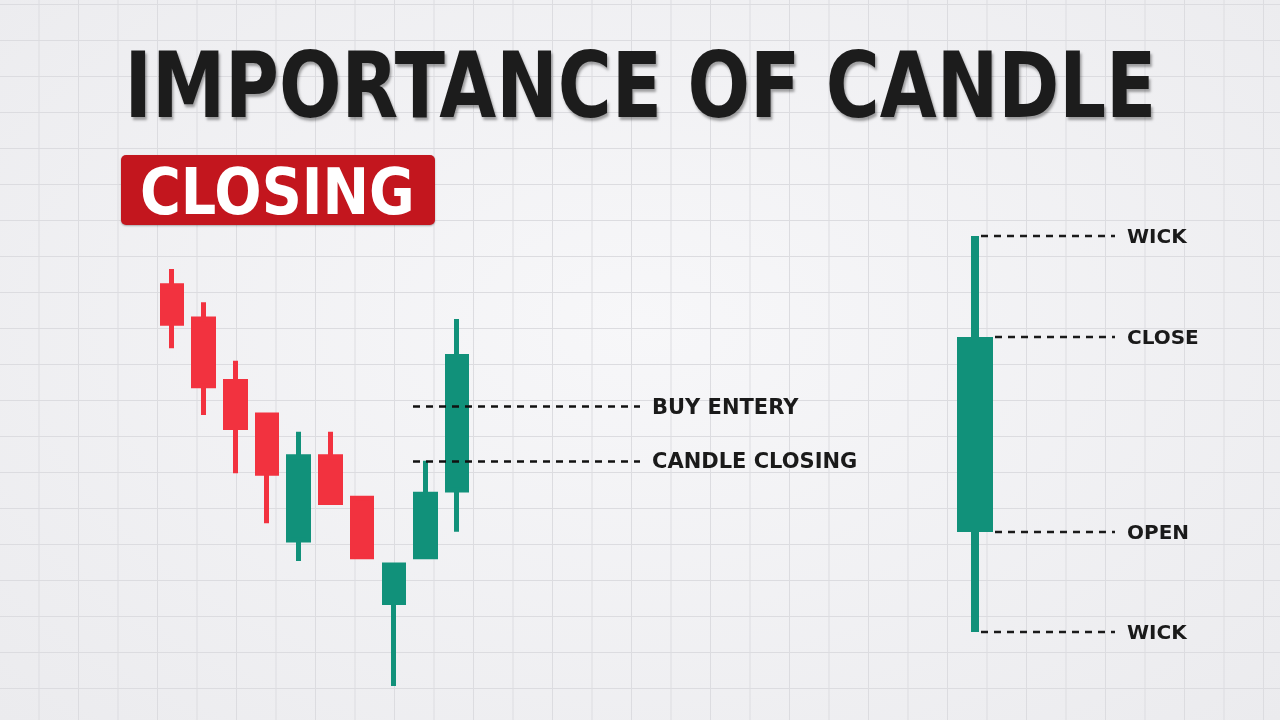 Image resolution: width=1280 pixels, height=720 pixels. I want to click on text: CLOSE, so click(1163, 337).